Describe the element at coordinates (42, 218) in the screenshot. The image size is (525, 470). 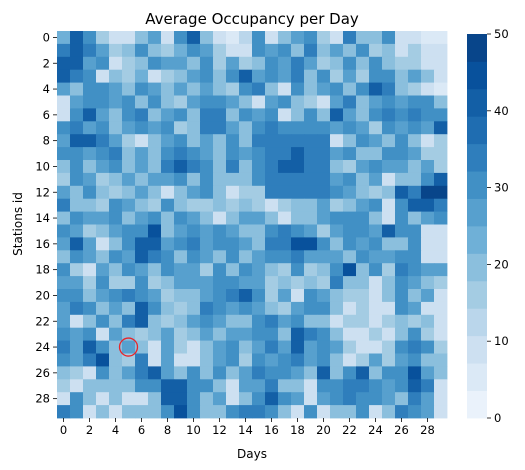
I see `y-tick-label: 14` at that location.